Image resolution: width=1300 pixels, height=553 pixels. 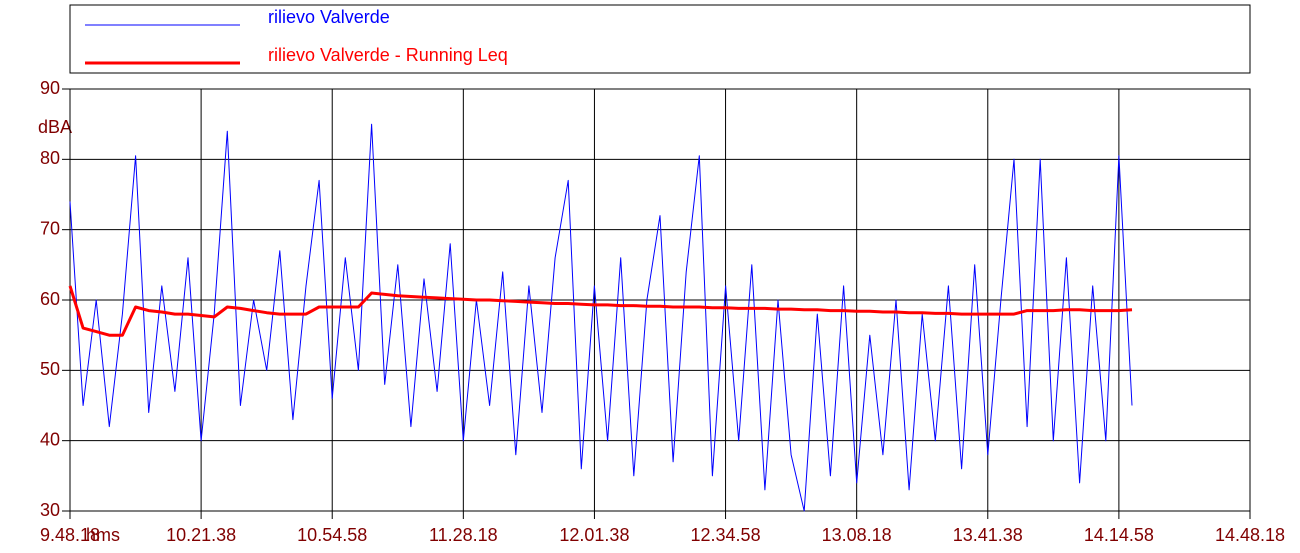 What do you see at coordinates (70, 535) in the screenshot?
I see `x-tick-label: 9.48.18` at bounding box center [70, 535].